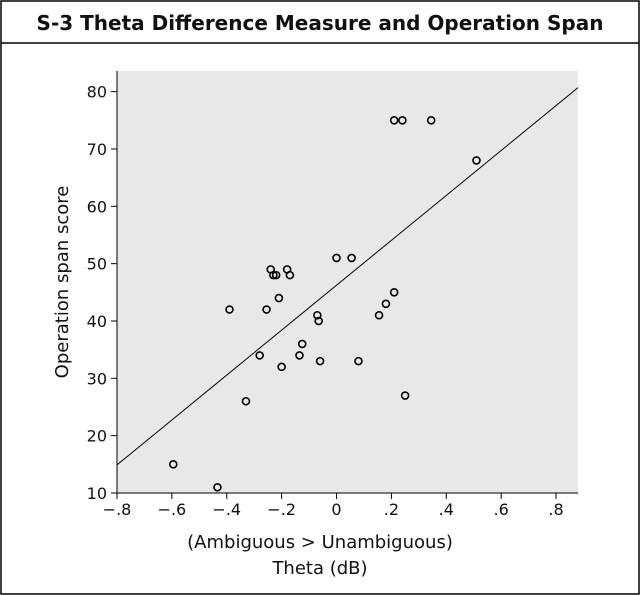 The width and height of the screenshot is (640, 595). What do you see at coordinates (391, 509) in the screenshot?
I see `x-tick-label: .2` at bounding box center [391, 509].